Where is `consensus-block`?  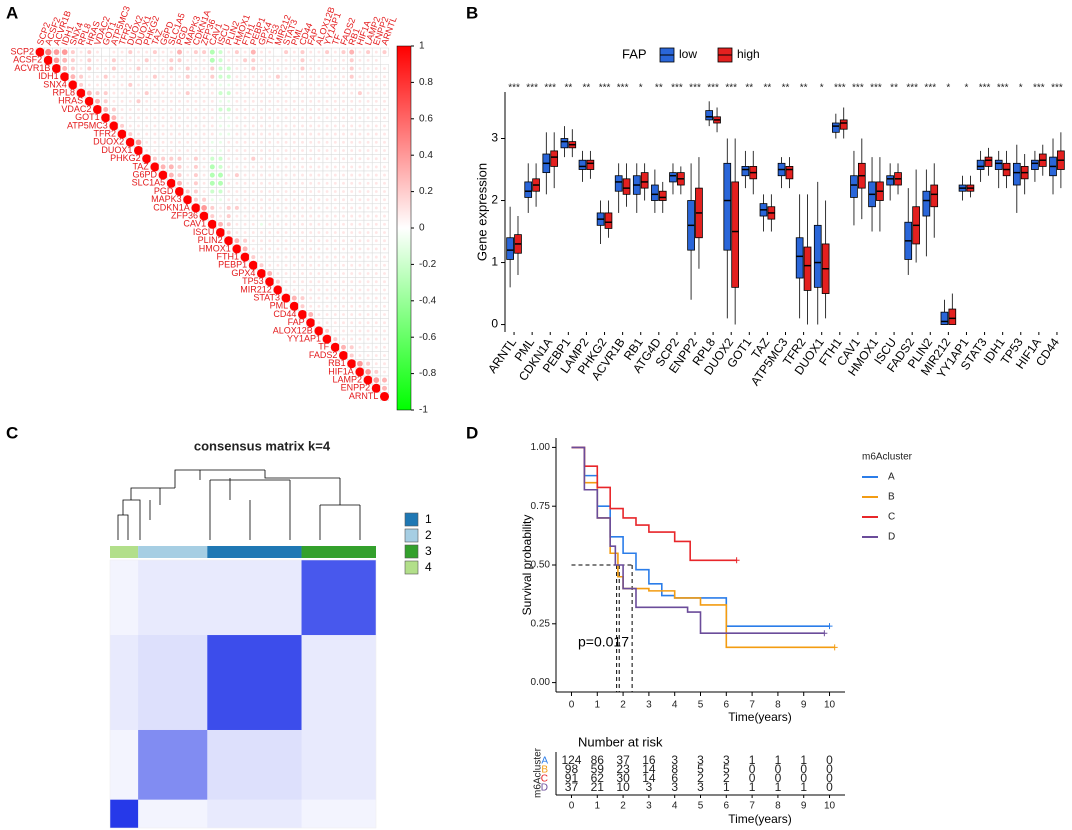 consensus-block is located at coordinates (124, 682).